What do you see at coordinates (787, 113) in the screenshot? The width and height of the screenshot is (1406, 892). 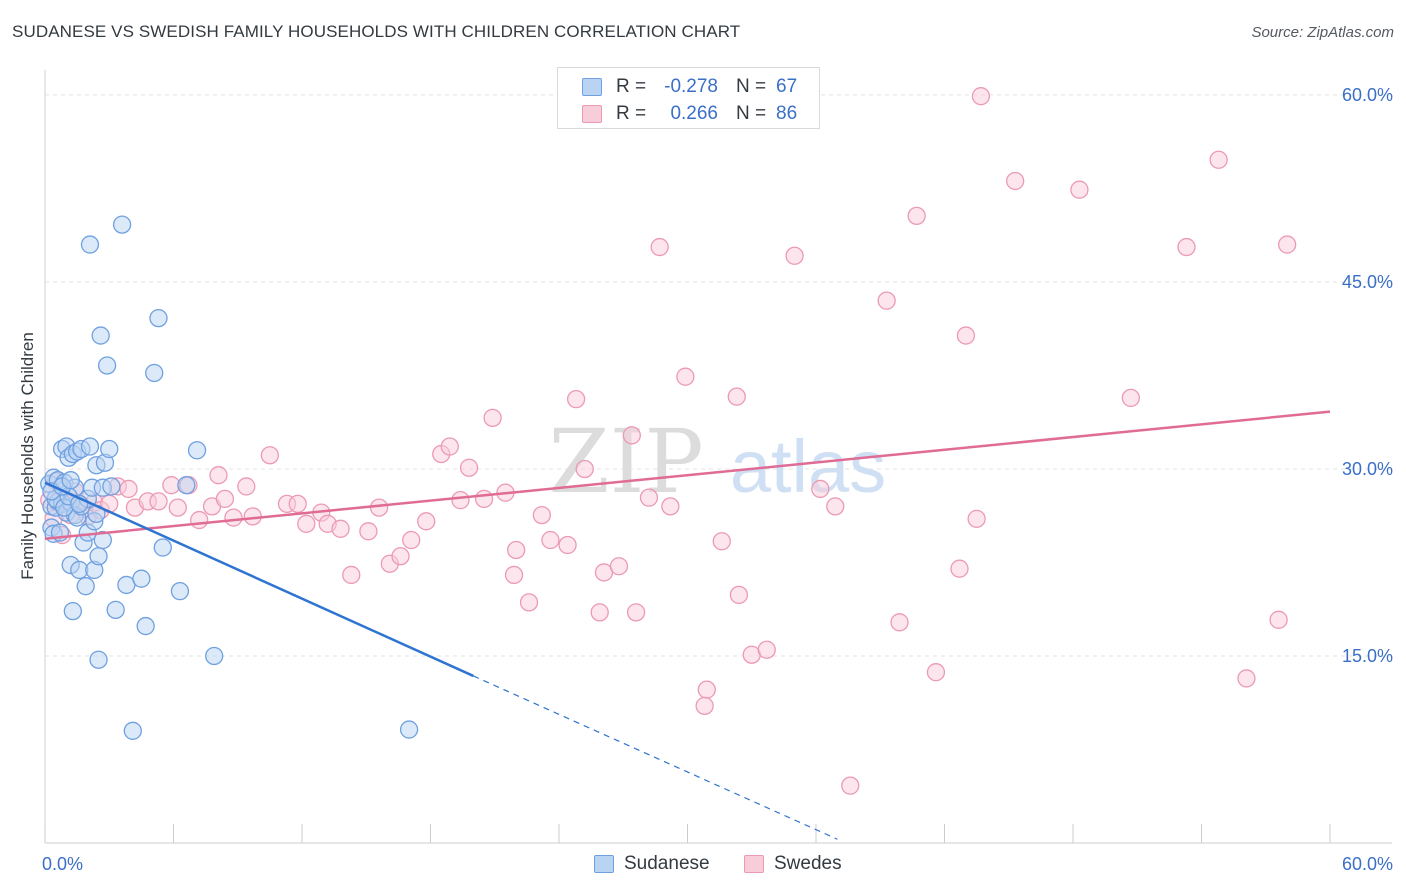 I see `legend-n-value: 86` at bounding box center [787, 113].